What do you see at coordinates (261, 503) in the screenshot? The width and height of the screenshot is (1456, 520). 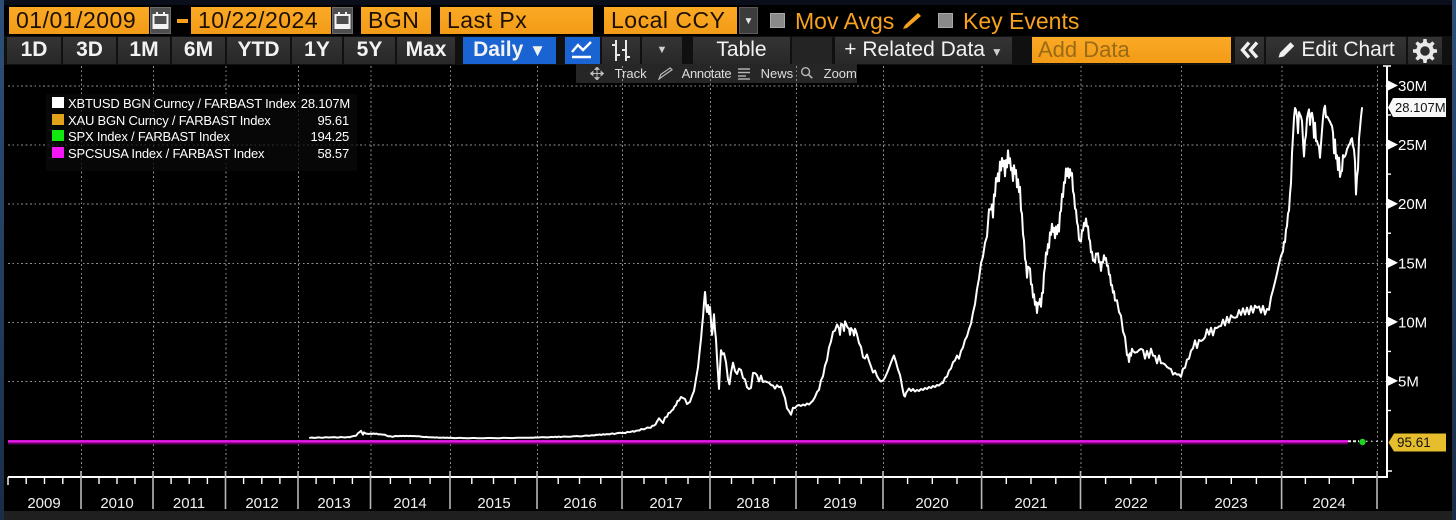 I see `svg-text: 2012` at bounding box center [261, 503].